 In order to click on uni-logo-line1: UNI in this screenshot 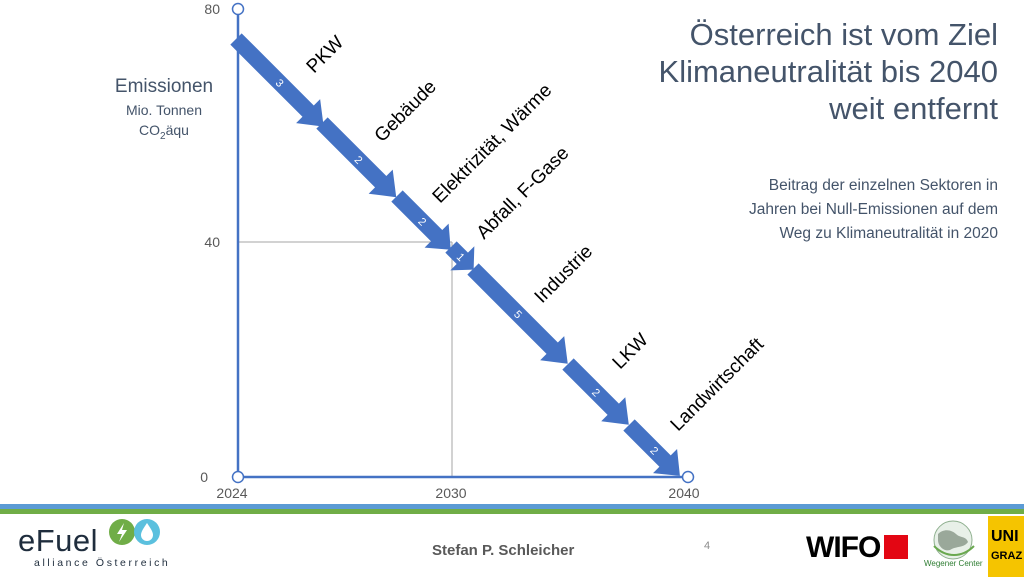, I will do `click(1005, 536)`.